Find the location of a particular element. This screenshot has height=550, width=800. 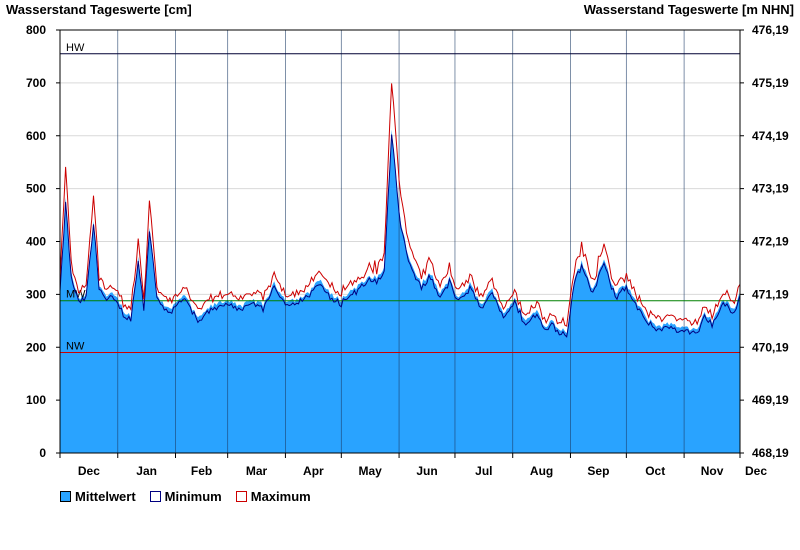

x-tick-label: Sep is located at coordinates (598, 471).